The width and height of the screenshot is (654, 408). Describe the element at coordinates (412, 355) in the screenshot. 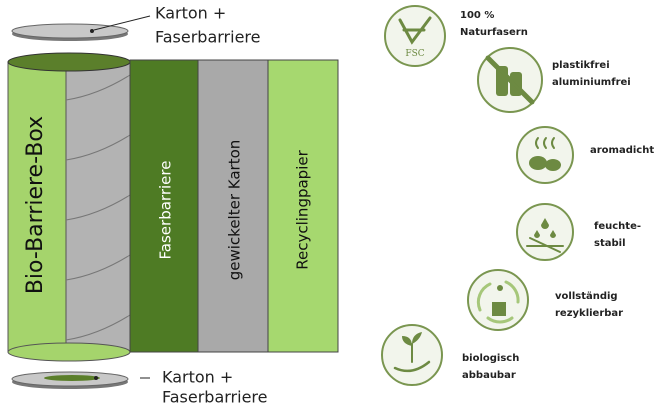

I see `icon-biodegradable` at that location.